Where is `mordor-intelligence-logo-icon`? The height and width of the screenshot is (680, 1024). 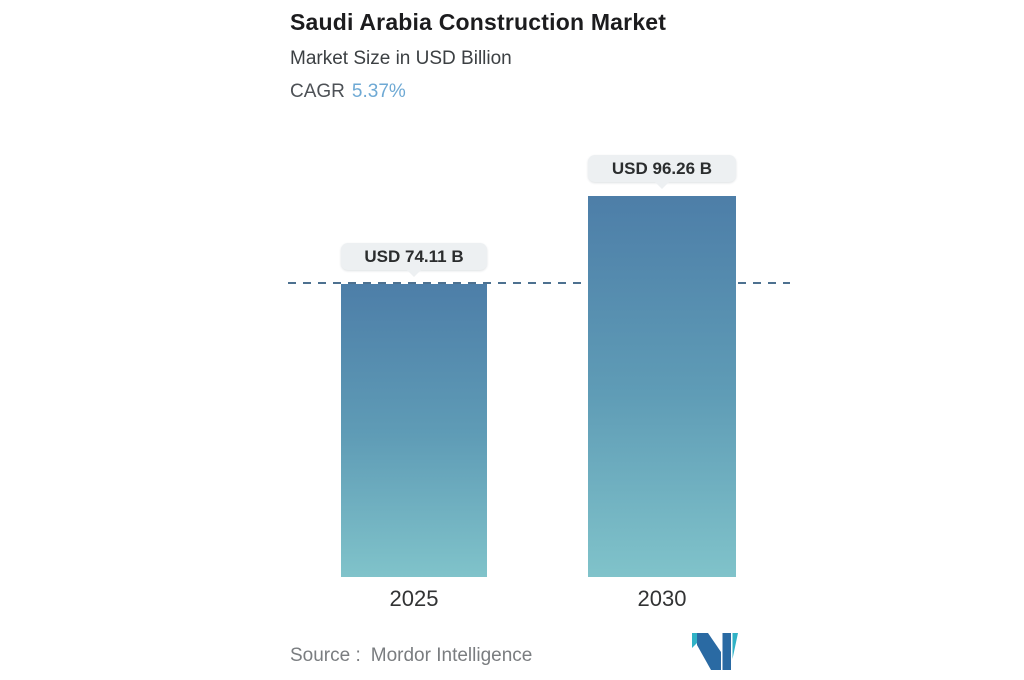 mordor-intelligence-logo-icon is located at coordinates (715, 651).